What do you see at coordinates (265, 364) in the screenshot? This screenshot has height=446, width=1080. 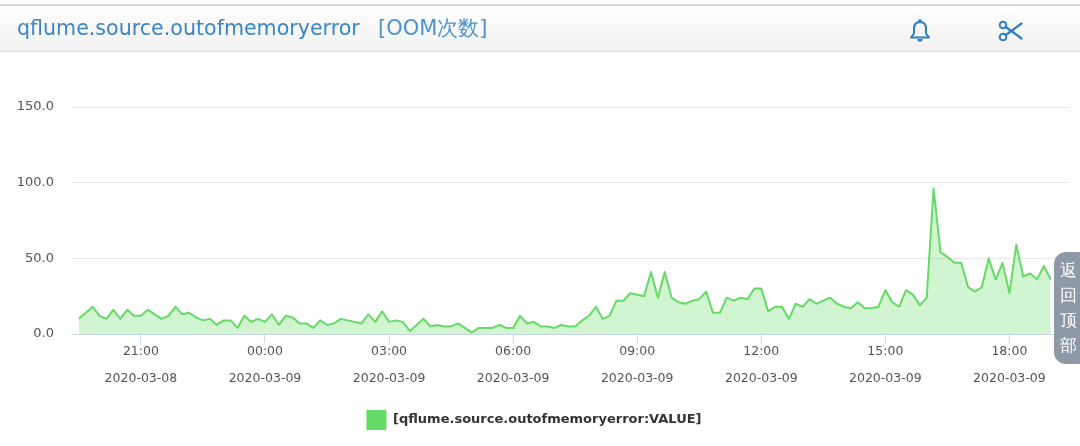 I see `x-tick-label: 00:00 2020-03-09` at bounding box center [265, 364].